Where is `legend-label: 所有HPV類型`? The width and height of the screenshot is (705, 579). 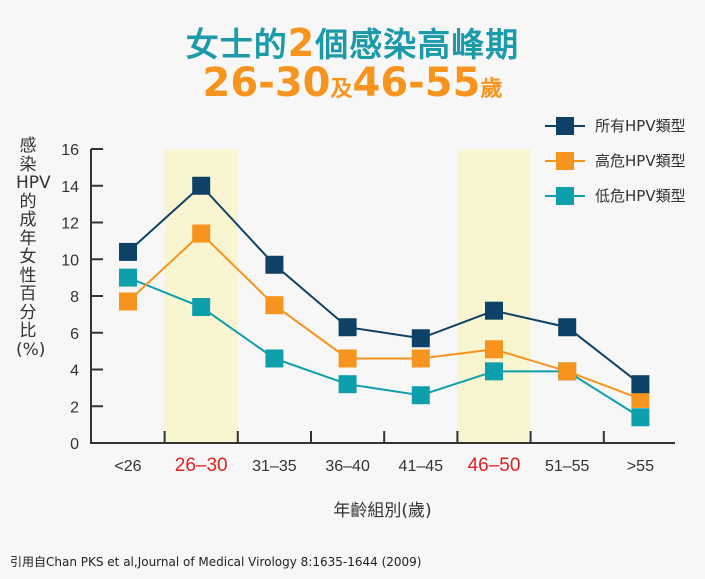
legend-label: 所有HPV類型 is located at coordinates (640, 126).